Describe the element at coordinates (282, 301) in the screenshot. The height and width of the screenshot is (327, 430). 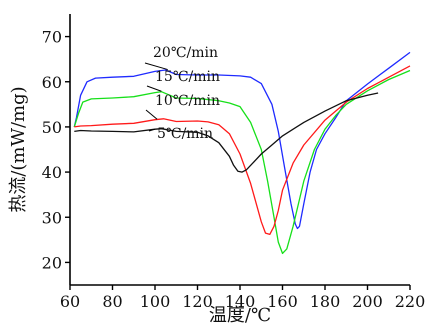
I see `x-tick-label: 160` at that location.